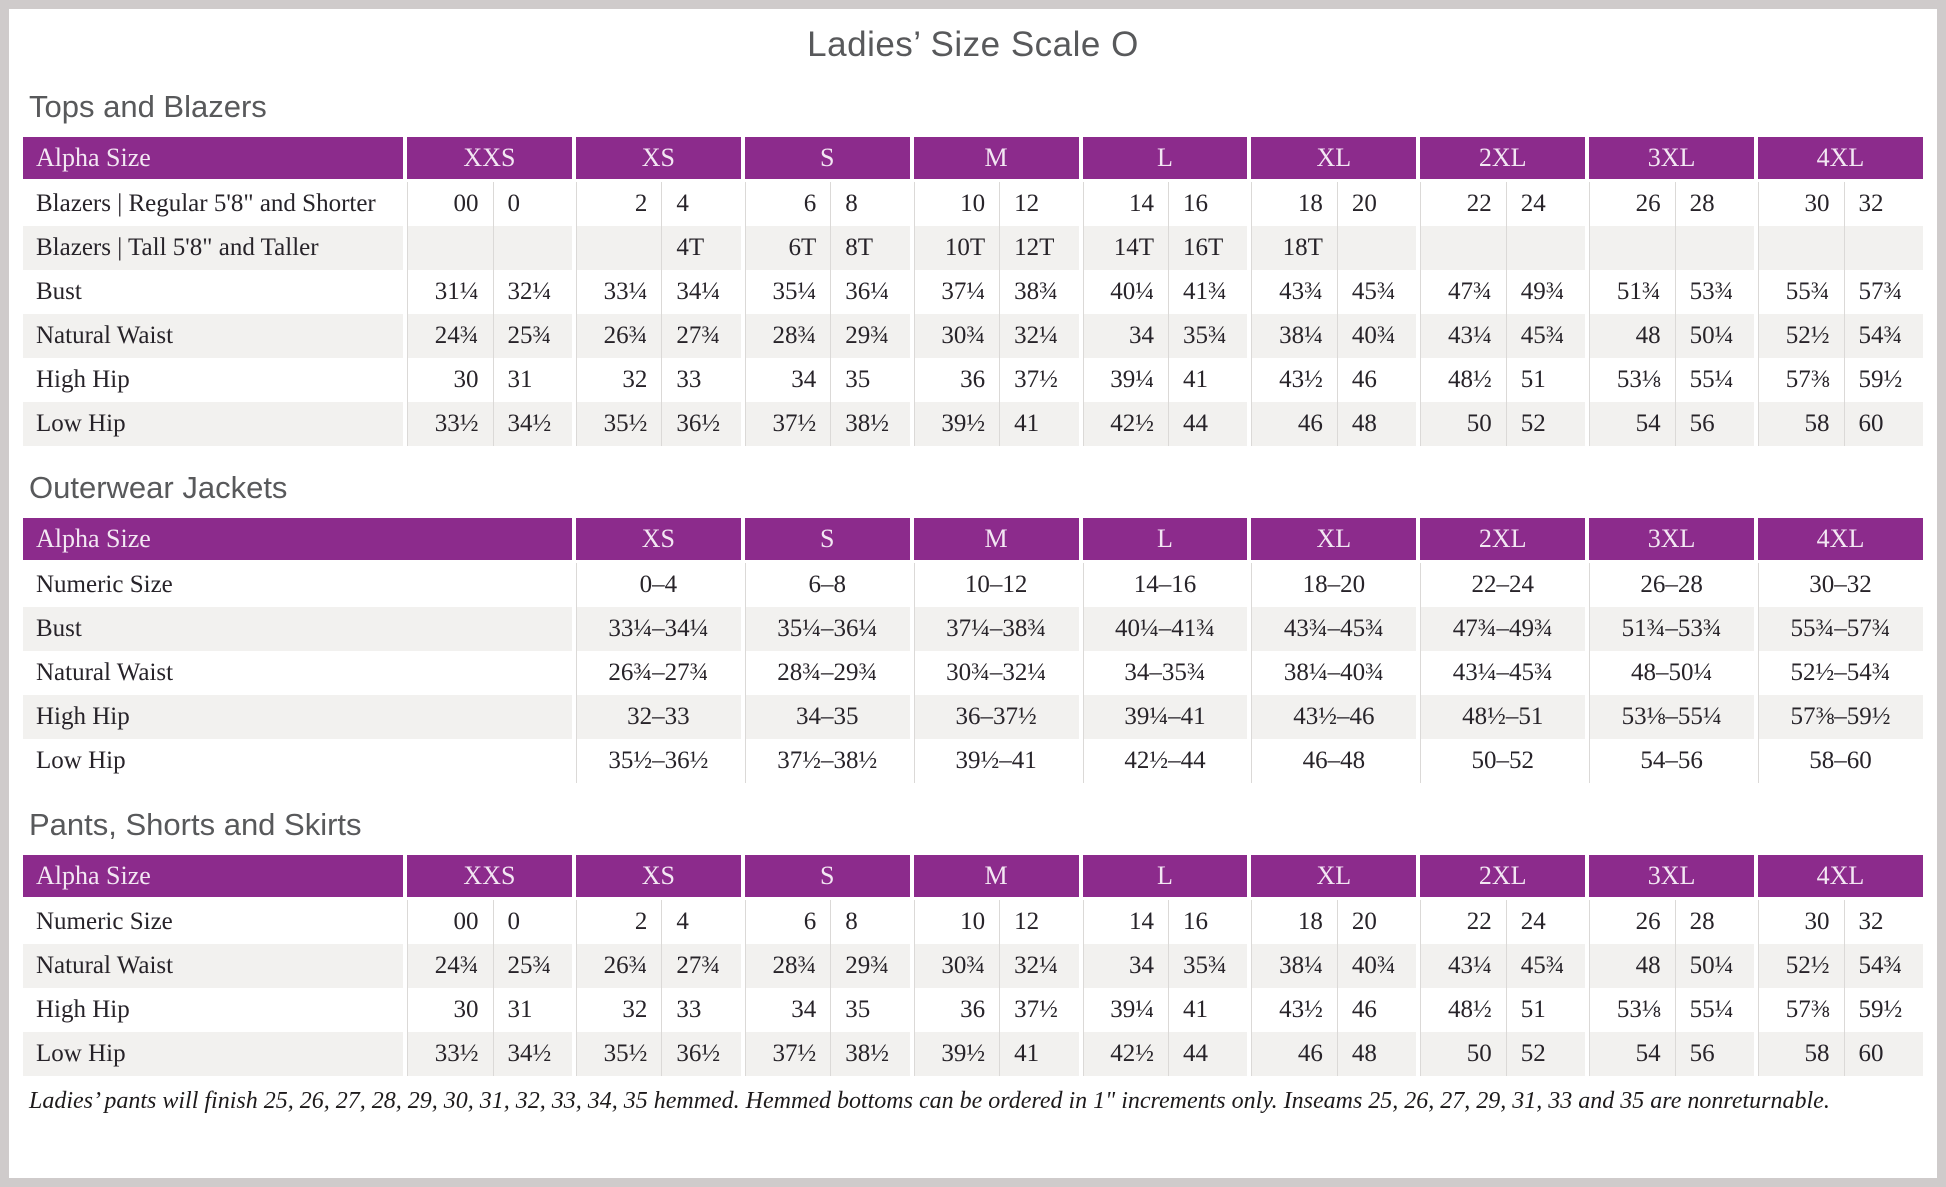 This screenshot has width=1946, height=1187. I want to click on size-value-cell: 22, so click(1461, 922).